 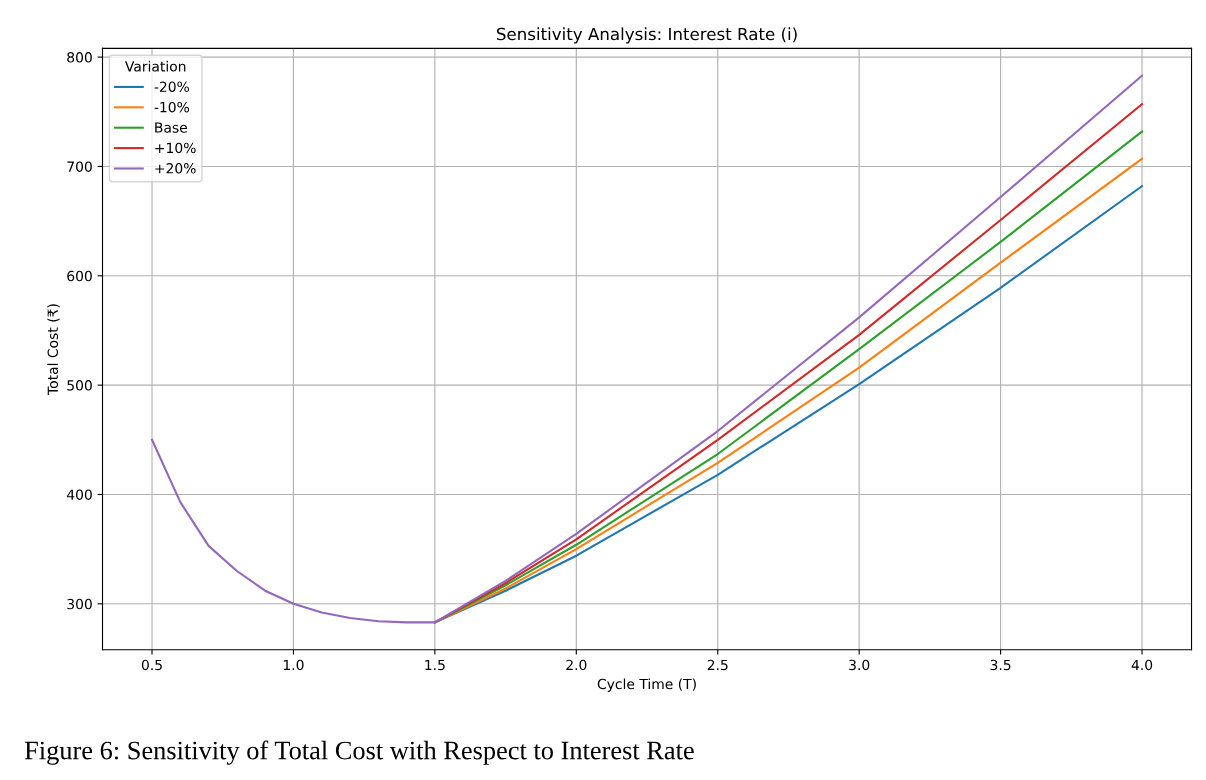 What do you see at coordinates (79, 166) in the screenshot?
I see `y-tick-label: 700` at bounding box center [79, 166].